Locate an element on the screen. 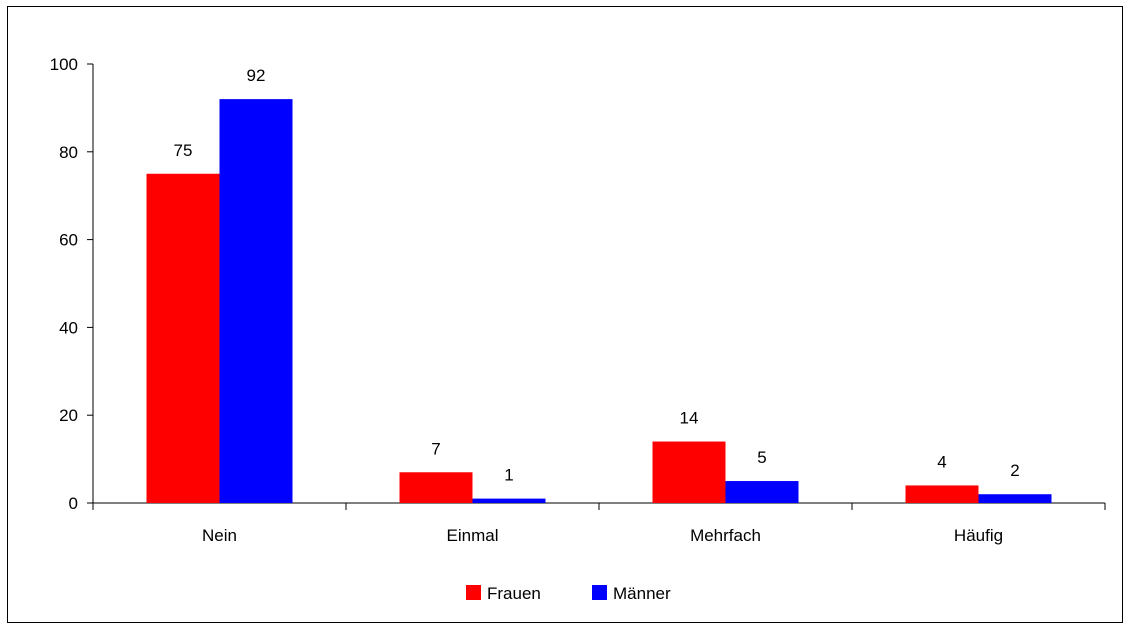 The image size is (1132, 632). data-label: 14 is located at coordinates (689, 418).